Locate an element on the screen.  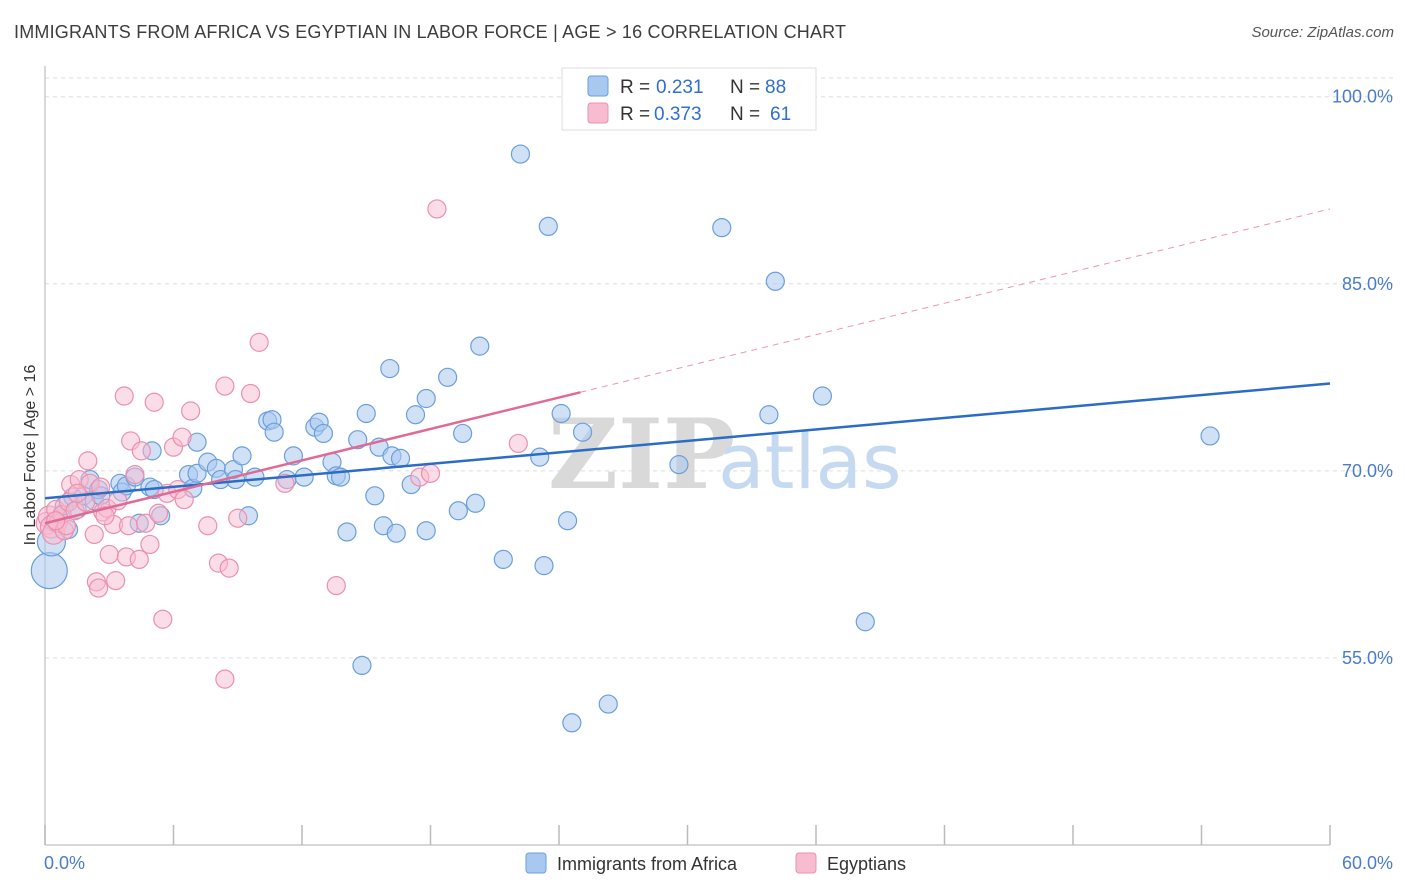
legend-swatch-egypt is located at coordinates (598, 113).